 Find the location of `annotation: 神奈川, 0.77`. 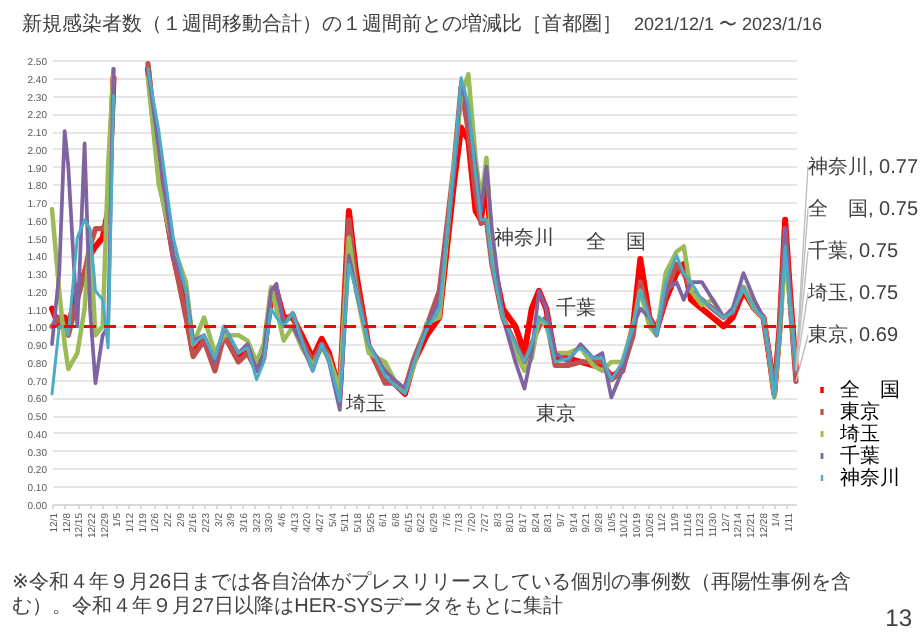

annotation: 神奈川, 0.77 is located at coordinates (863, 166).